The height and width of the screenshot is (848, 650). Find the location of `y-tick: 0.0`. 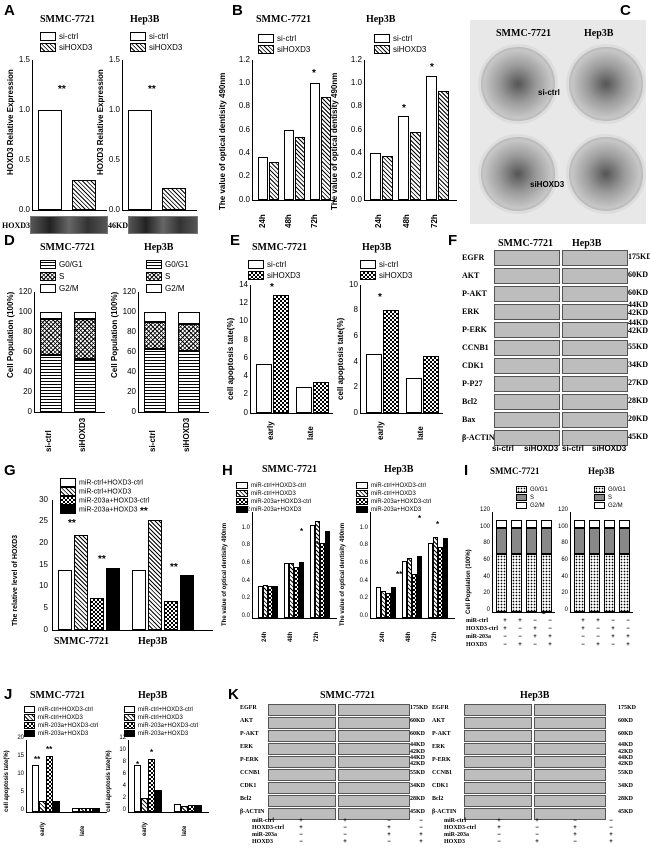

y-tick: 0.0 is located at coordinates (356, 199).